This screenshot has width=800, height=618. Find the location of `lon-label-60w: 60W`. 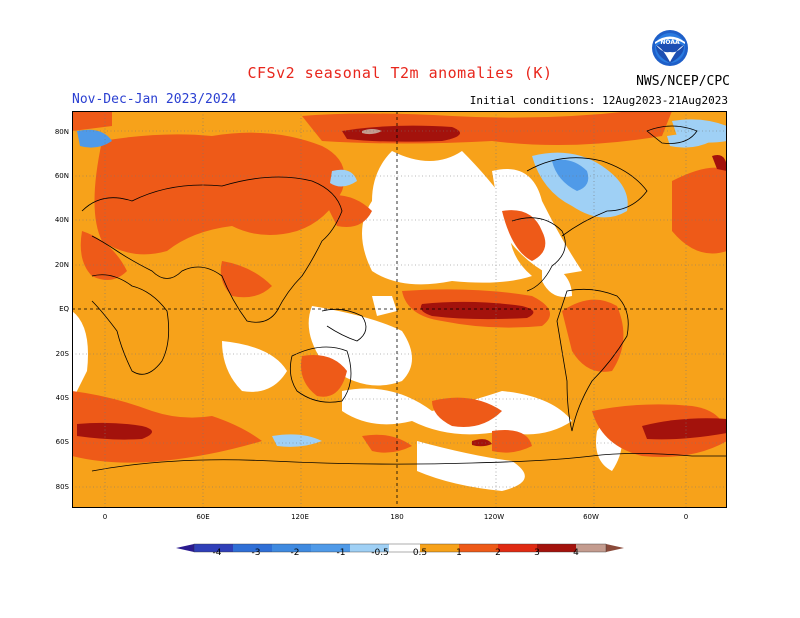

lon-label-60w: 60W is located at coordinates (591, 517).